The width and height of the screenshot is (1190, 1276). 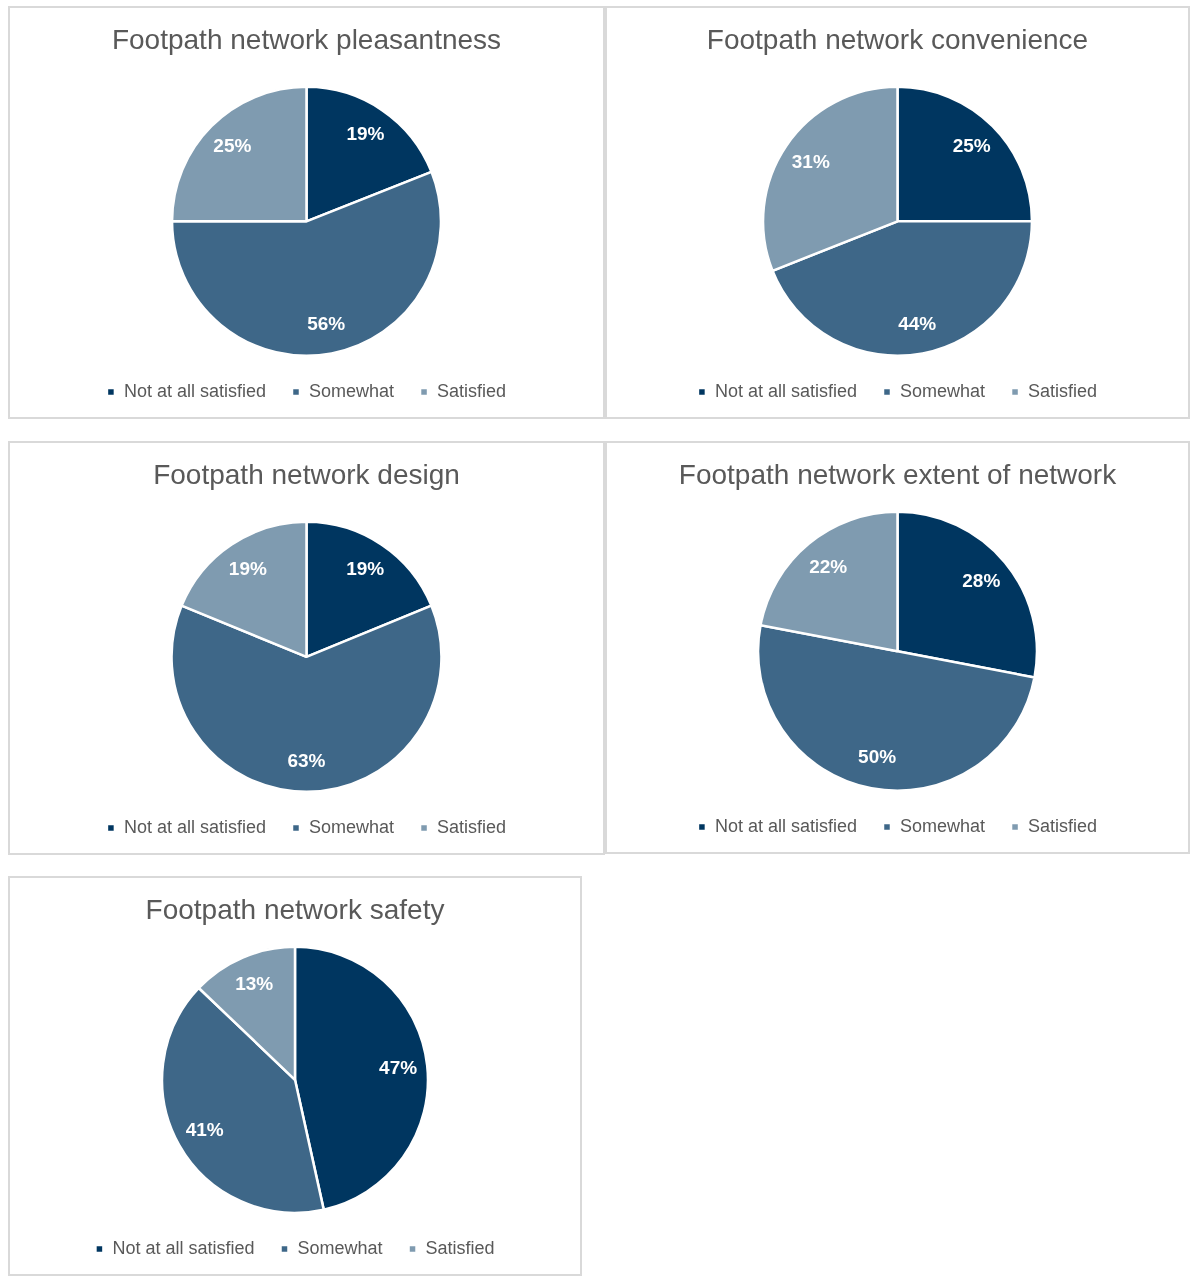 I want to click on data-label: 47%, so click(x=398, y=1067).